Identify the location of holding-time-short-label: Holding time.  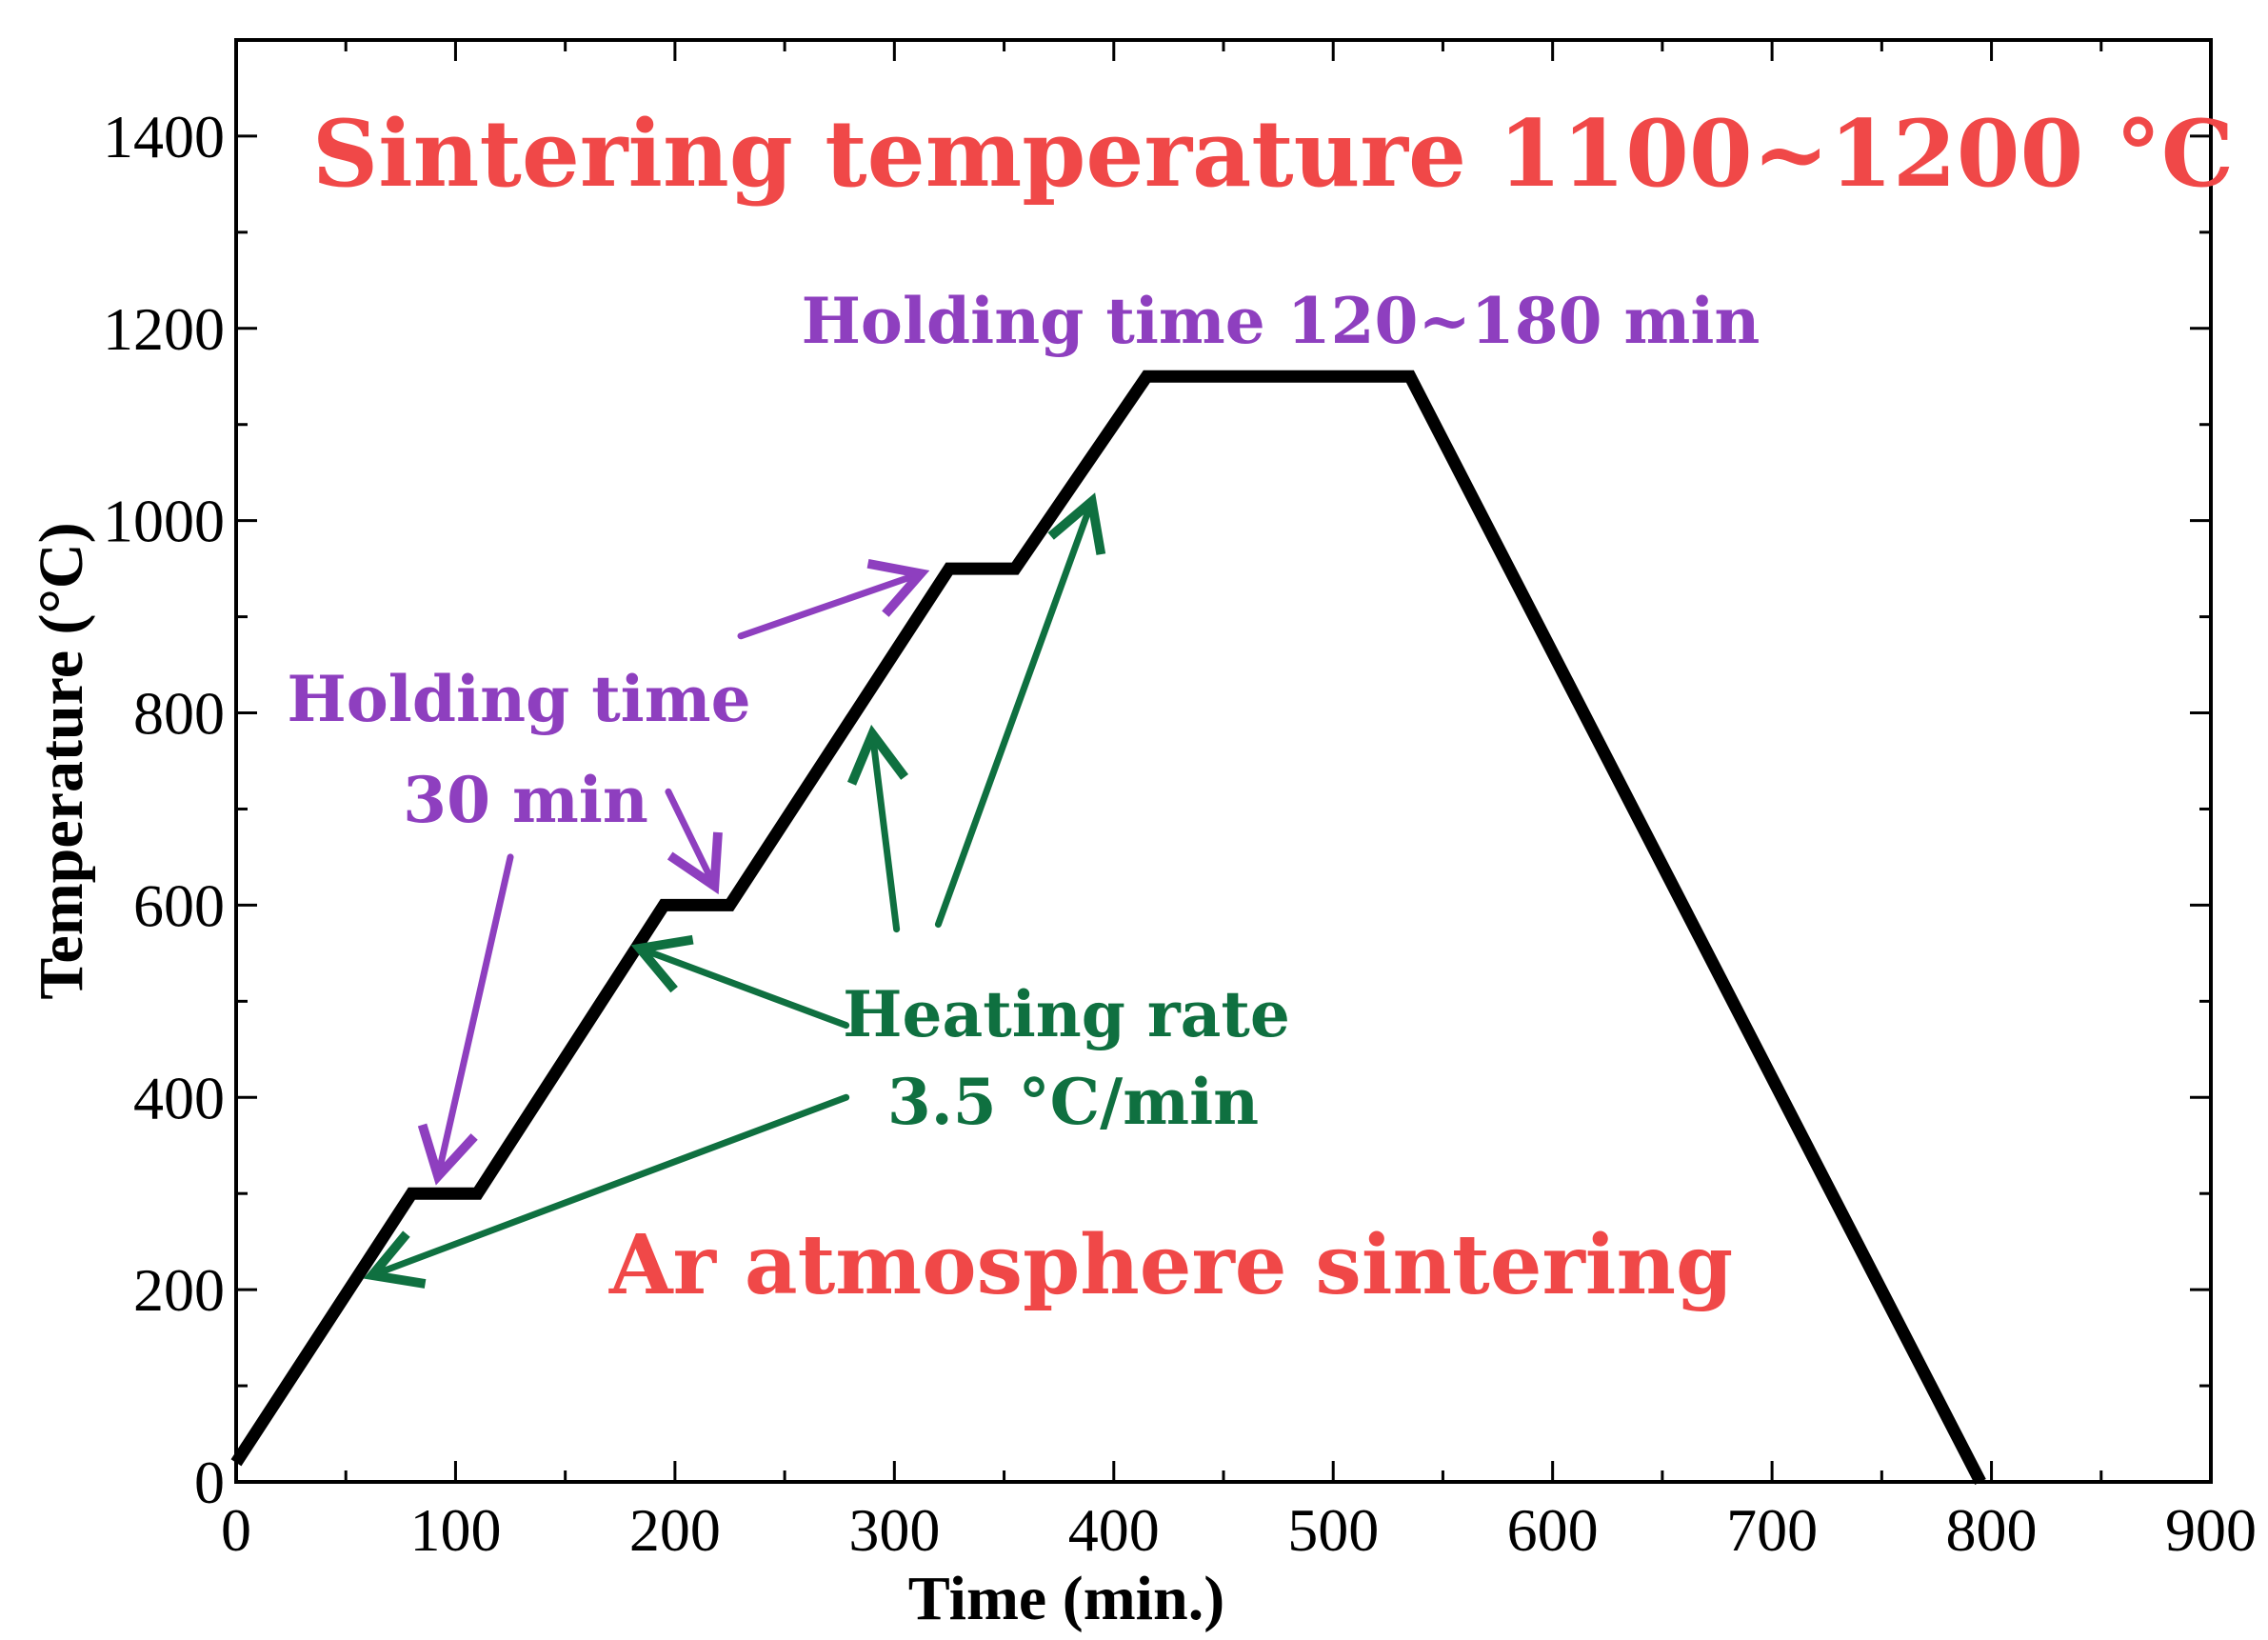
(518, 699).